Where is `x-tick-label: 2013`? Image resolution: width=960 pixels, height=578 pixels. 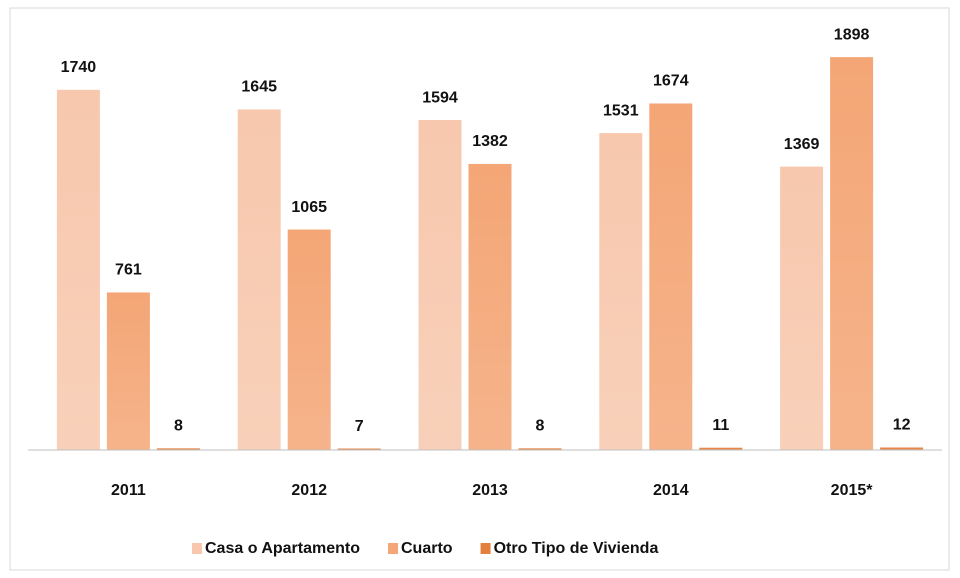 x-tick-label: 2013 is located at coordinates (490, 490).